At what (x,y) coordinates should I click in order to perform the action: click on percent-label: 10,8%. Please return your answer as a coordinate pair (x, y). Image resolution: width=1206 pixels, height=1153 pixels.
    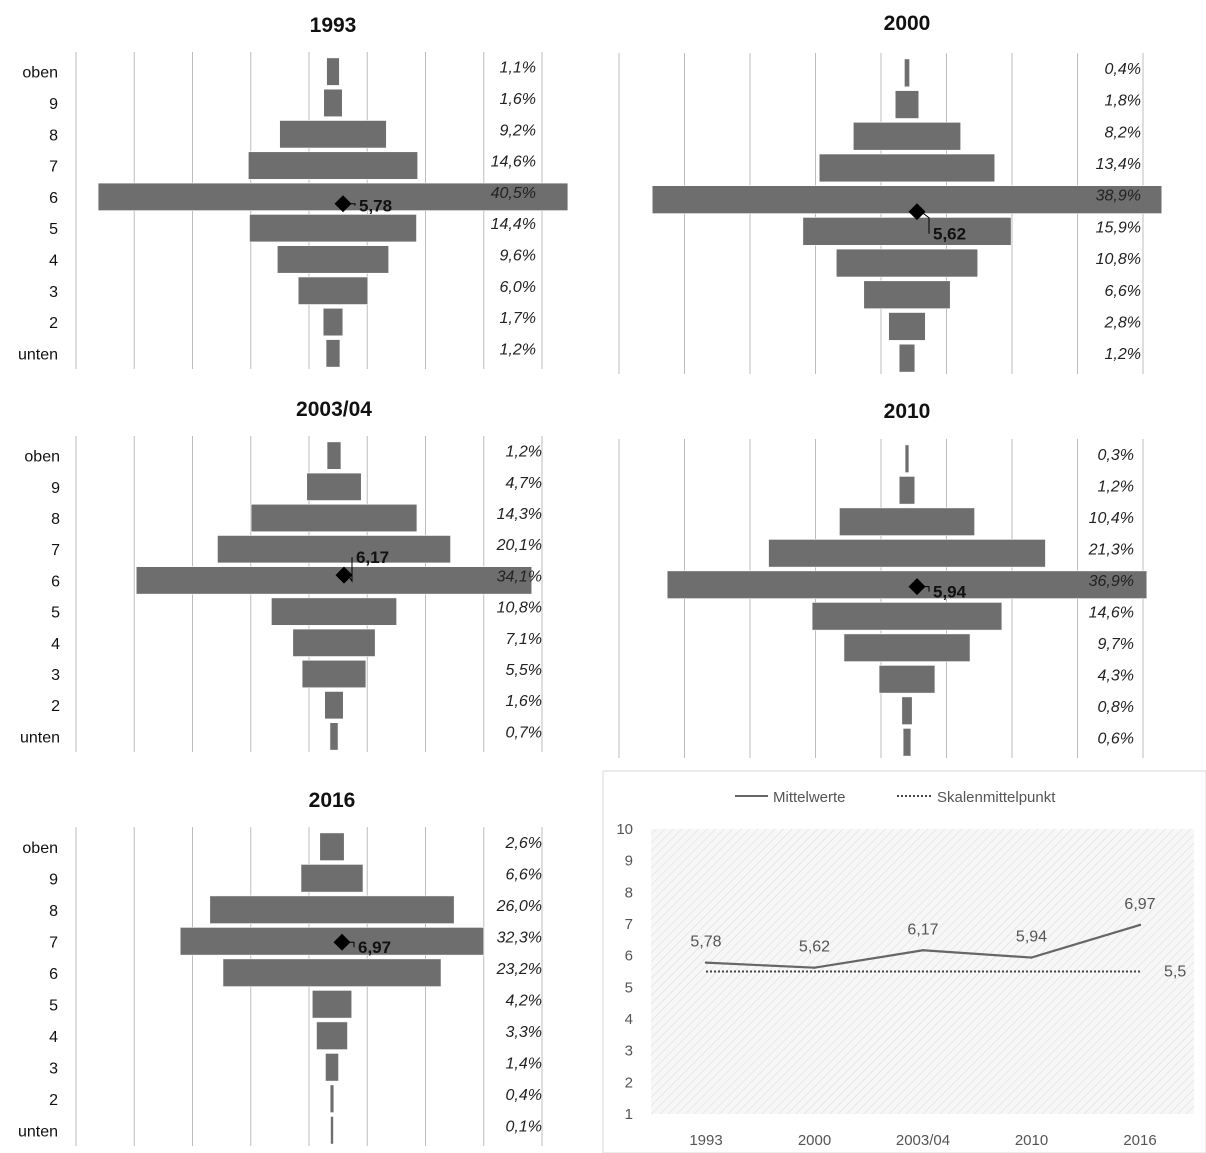
    Looking at the image, I should click on (519, 608).